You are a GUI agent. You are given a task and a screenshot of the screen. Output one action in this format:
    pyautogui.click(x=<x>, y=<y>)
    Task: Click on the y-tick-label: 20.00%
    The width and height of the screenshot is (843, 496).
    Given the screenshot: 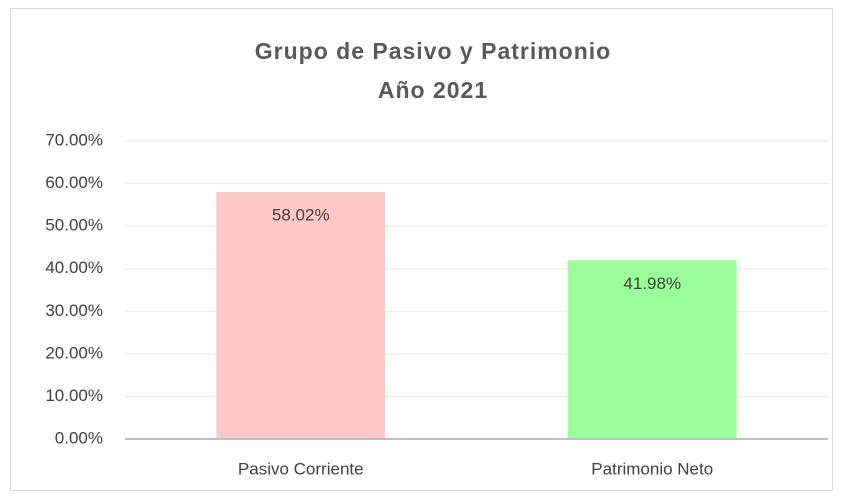 What is the action you would take?
    pyautogui.click(x=74, y=352)
    